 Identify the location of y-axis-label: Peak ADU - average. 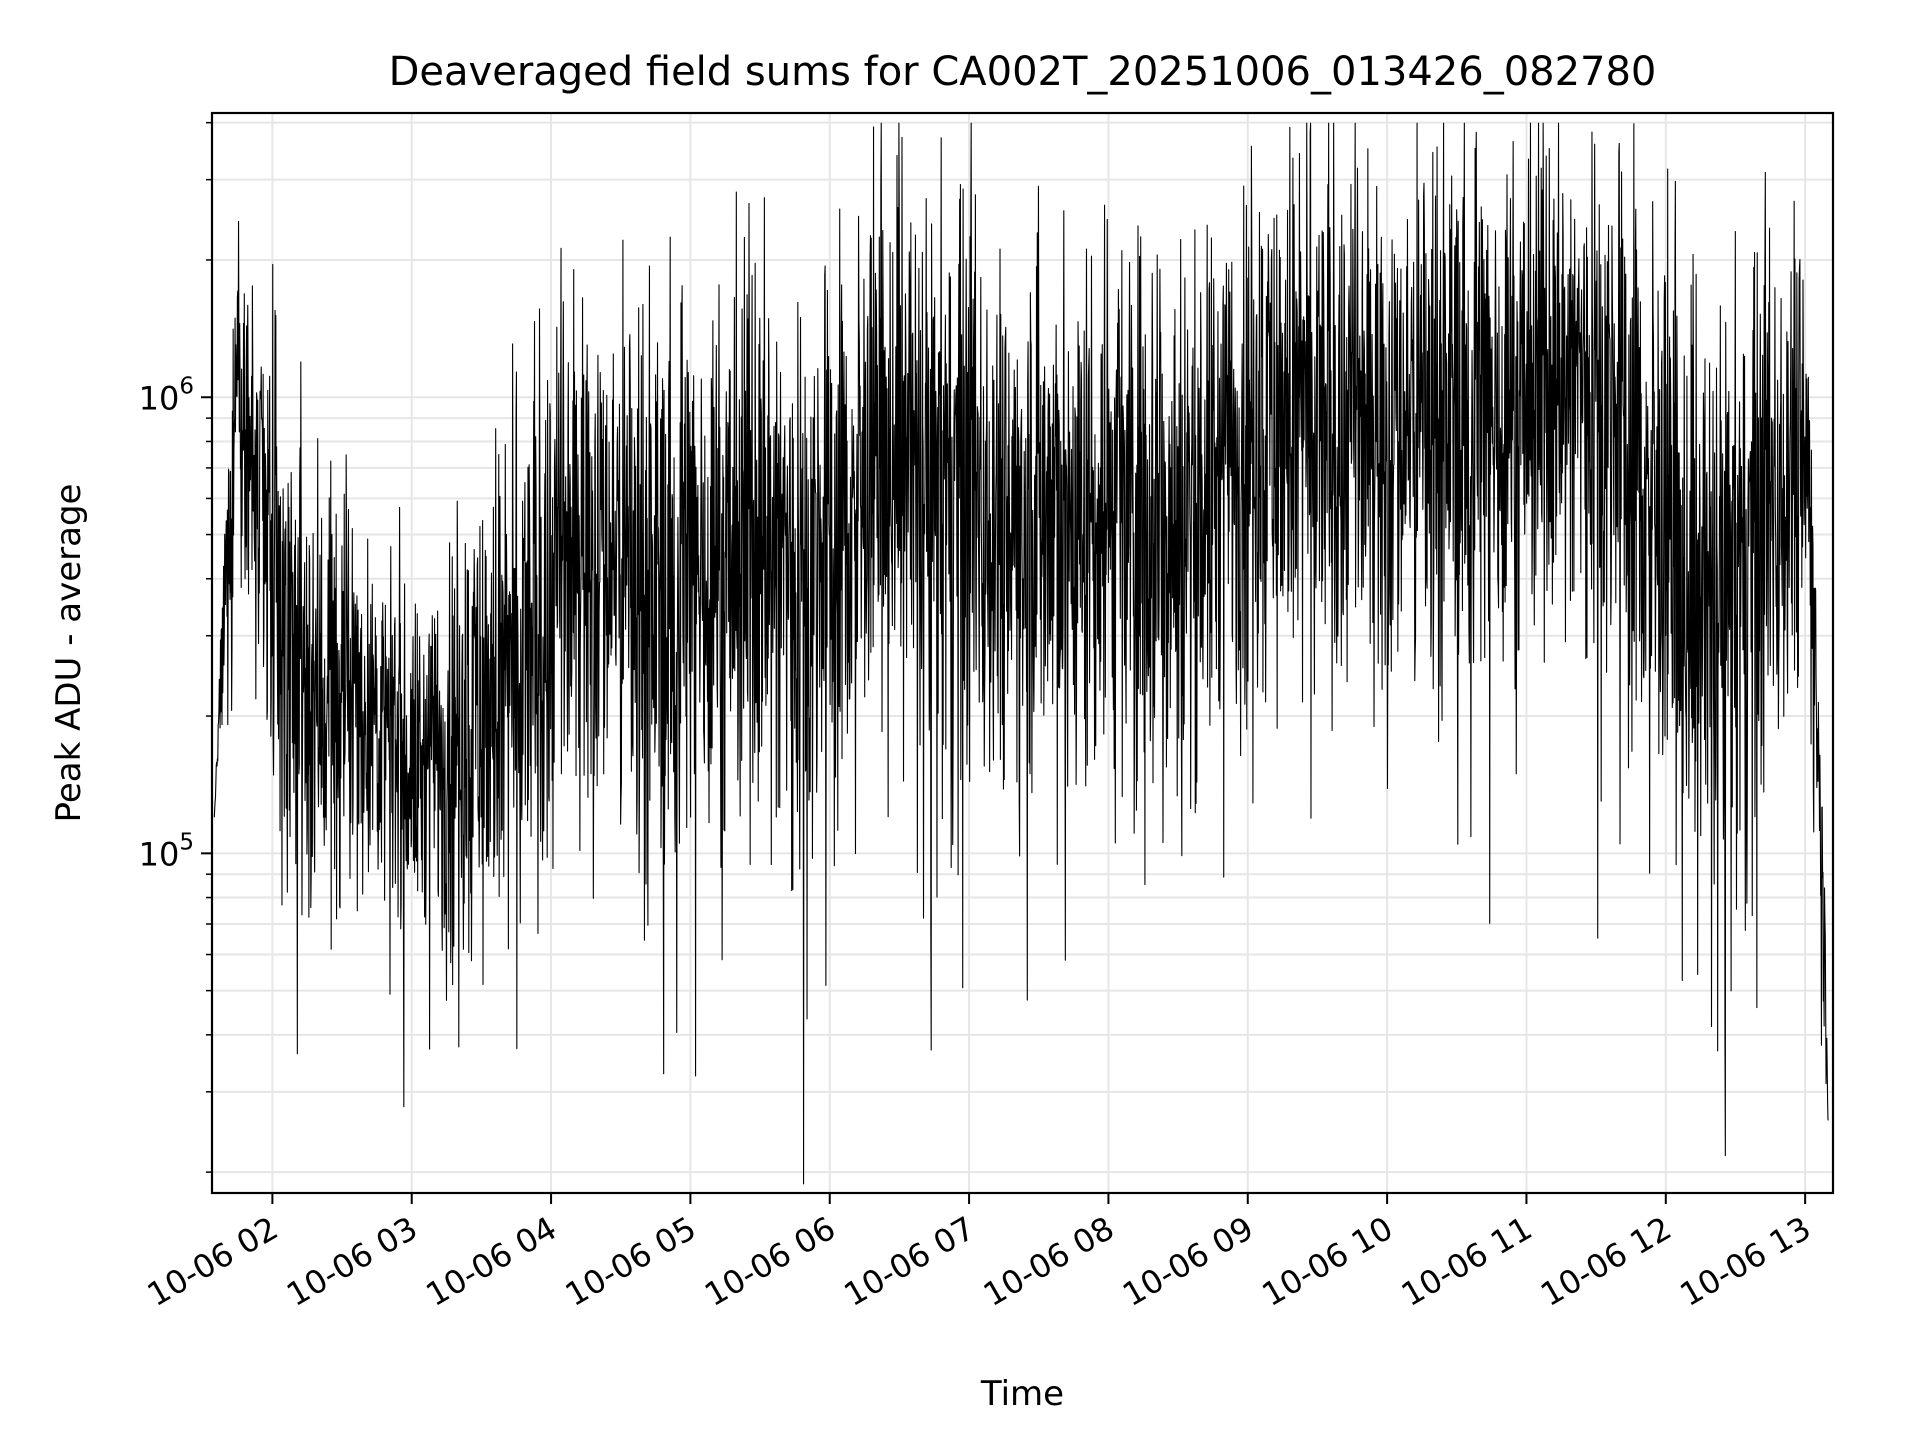
(69, 653).